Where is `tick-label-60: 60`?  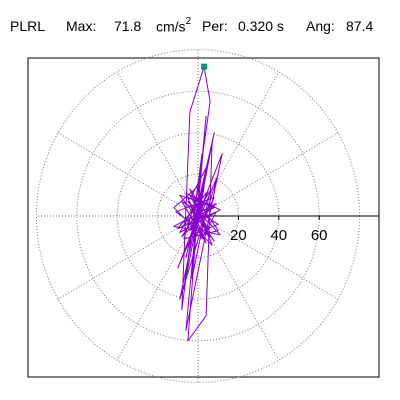 tick-label-60: 60 is located at coordinates (319, 235).